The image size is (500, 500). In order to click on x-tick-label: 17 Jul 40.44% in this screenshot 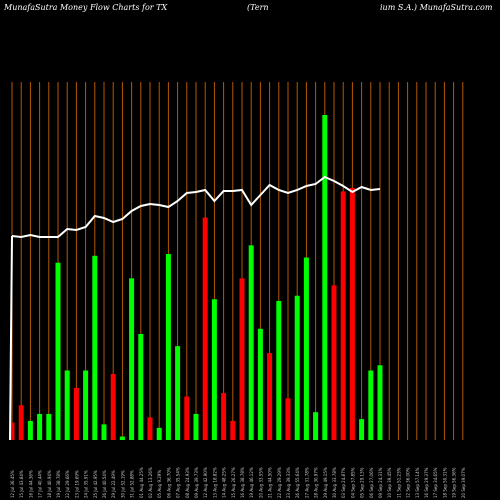, I will do `click(40, 484)`.